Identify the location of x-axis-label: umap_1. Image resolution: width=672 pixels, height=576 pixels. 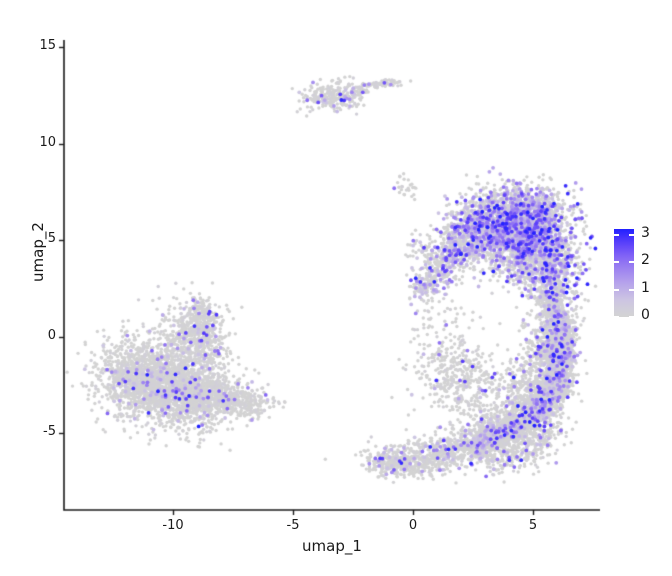
(332, 546).